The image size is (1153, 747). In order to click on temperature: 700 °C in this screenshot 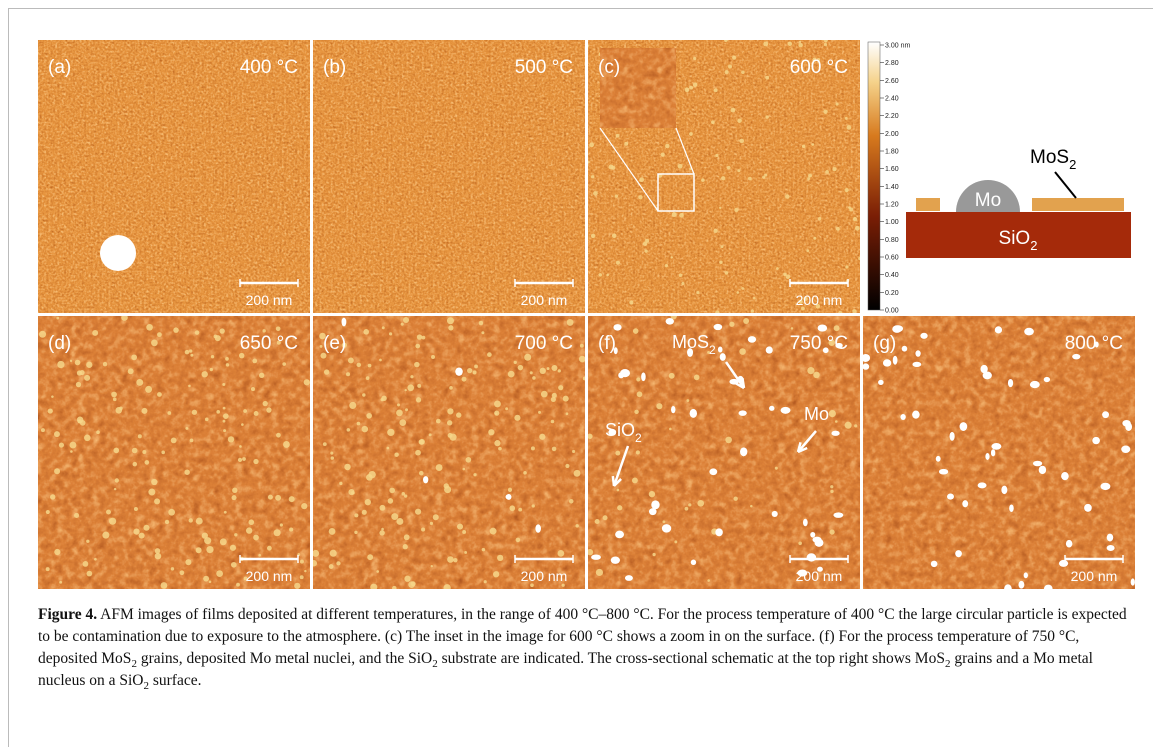, I will do `click(544, 343)`.